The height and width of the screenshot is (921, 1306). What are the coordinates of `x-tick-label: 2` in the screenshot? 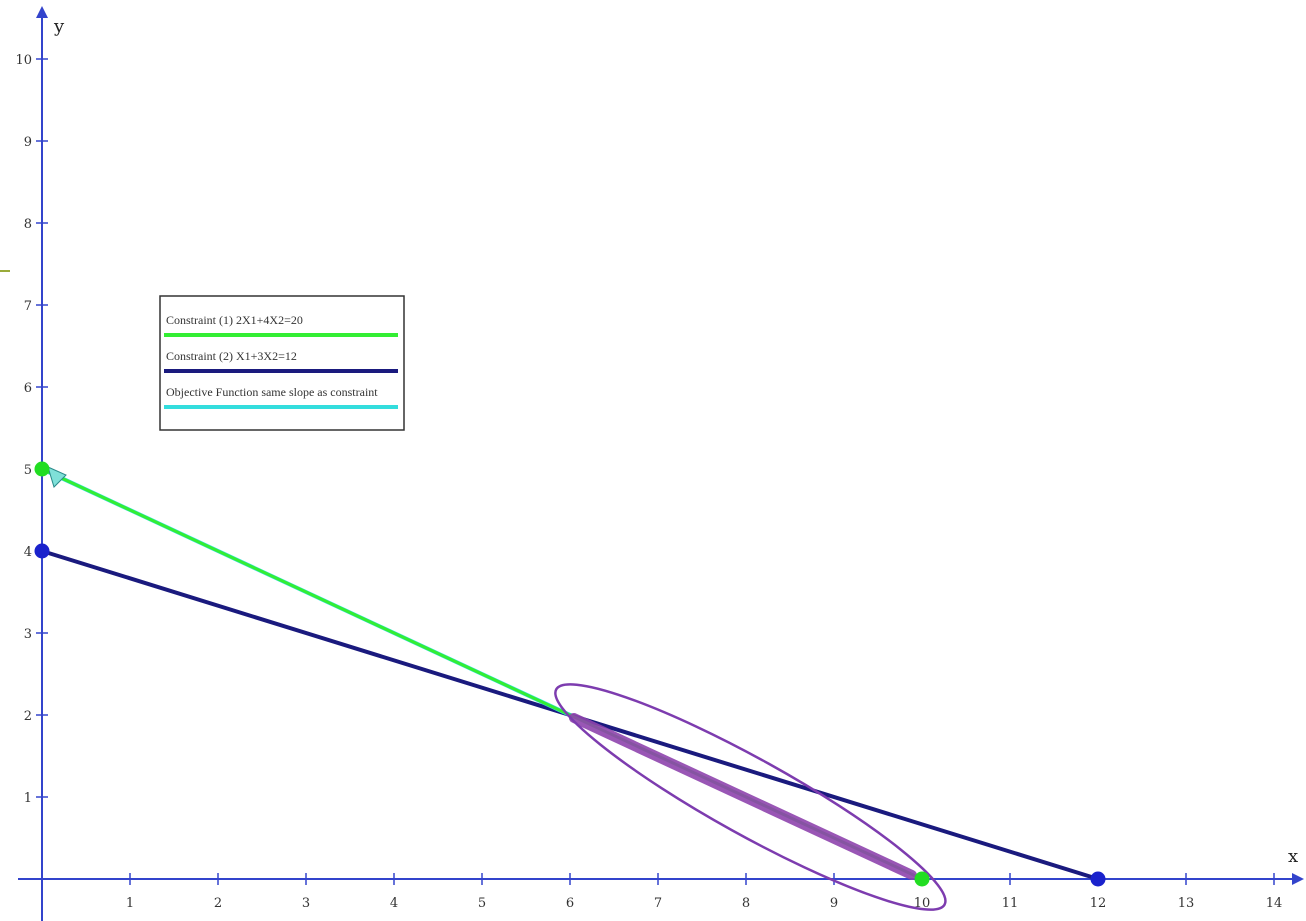 It's located at (218, 903).